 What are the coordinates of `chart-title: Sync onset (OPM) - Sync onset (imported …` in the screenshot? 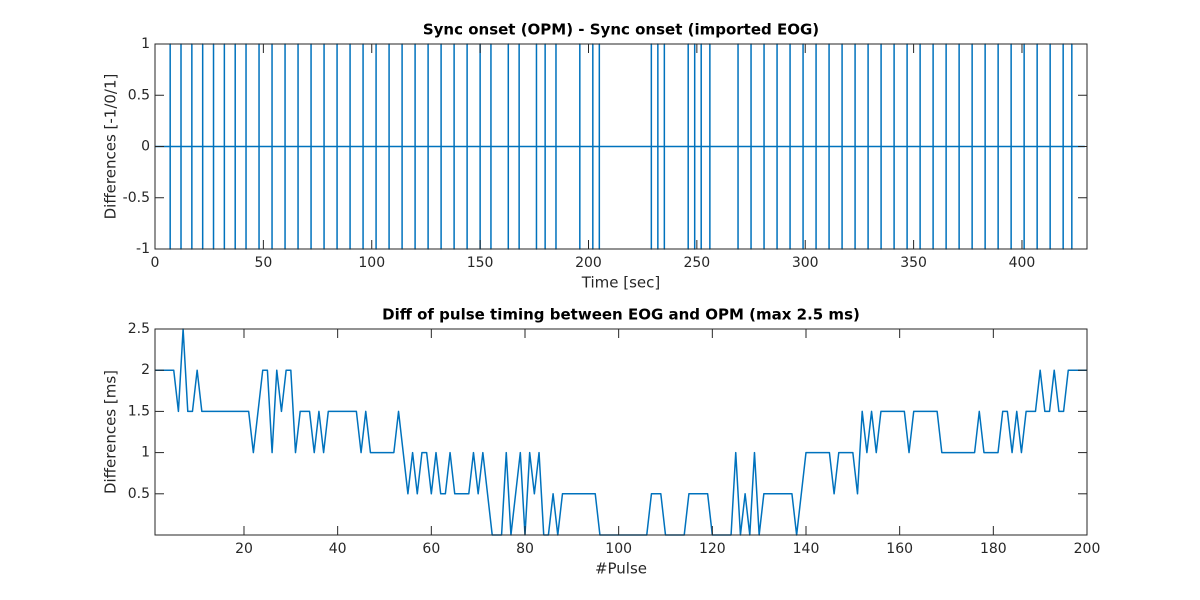 It's located at (621, 30).